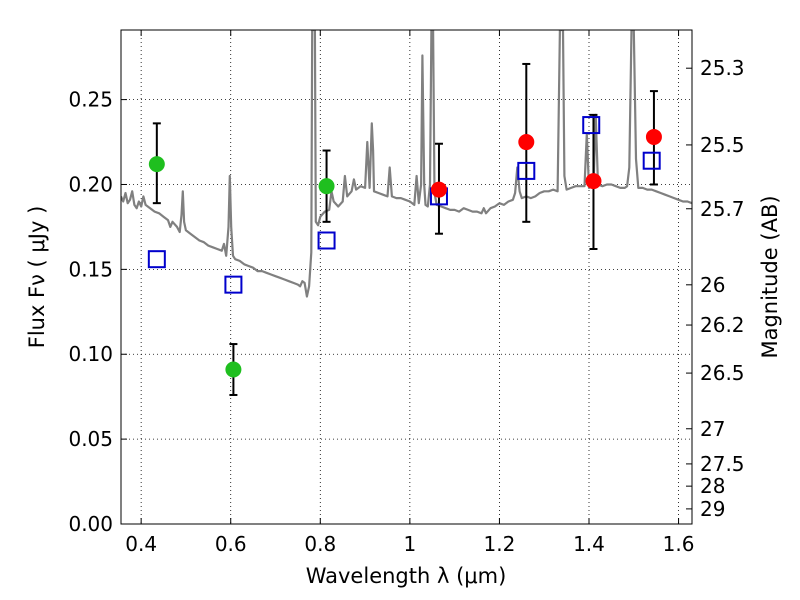 The width and height of the screenshot is (800, 600). I want to click on mag-tick-label: 29, so click(712, 509).